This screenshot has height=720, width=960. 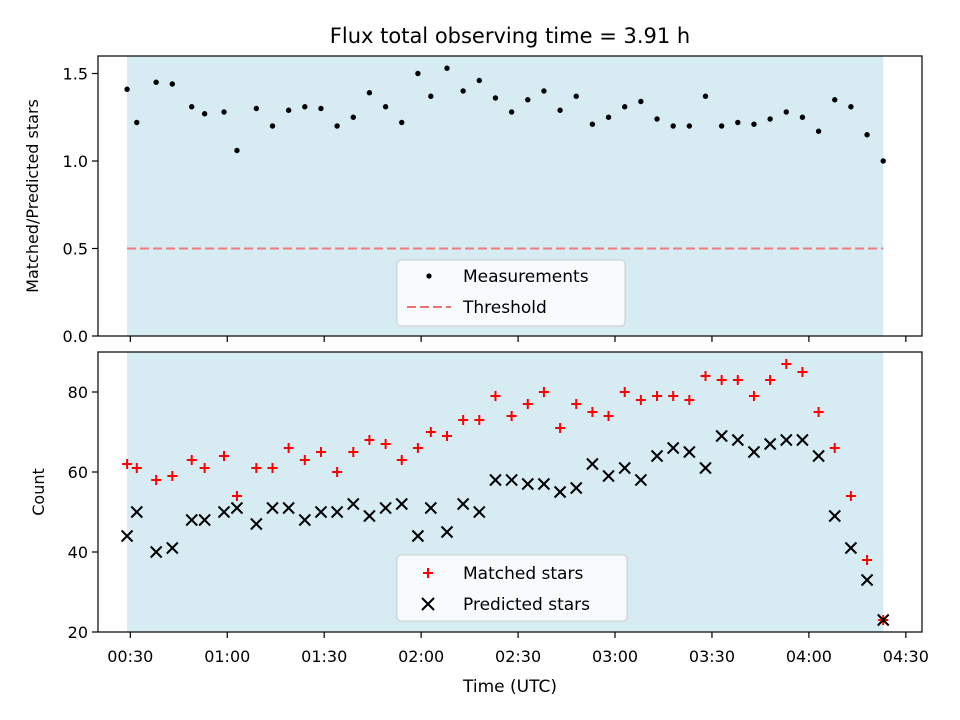 What do you see at coordinates (512, 588) in the screenshot?
I see `count-legend: Matched stars Predicted stars` at bounding box center [512, 588].